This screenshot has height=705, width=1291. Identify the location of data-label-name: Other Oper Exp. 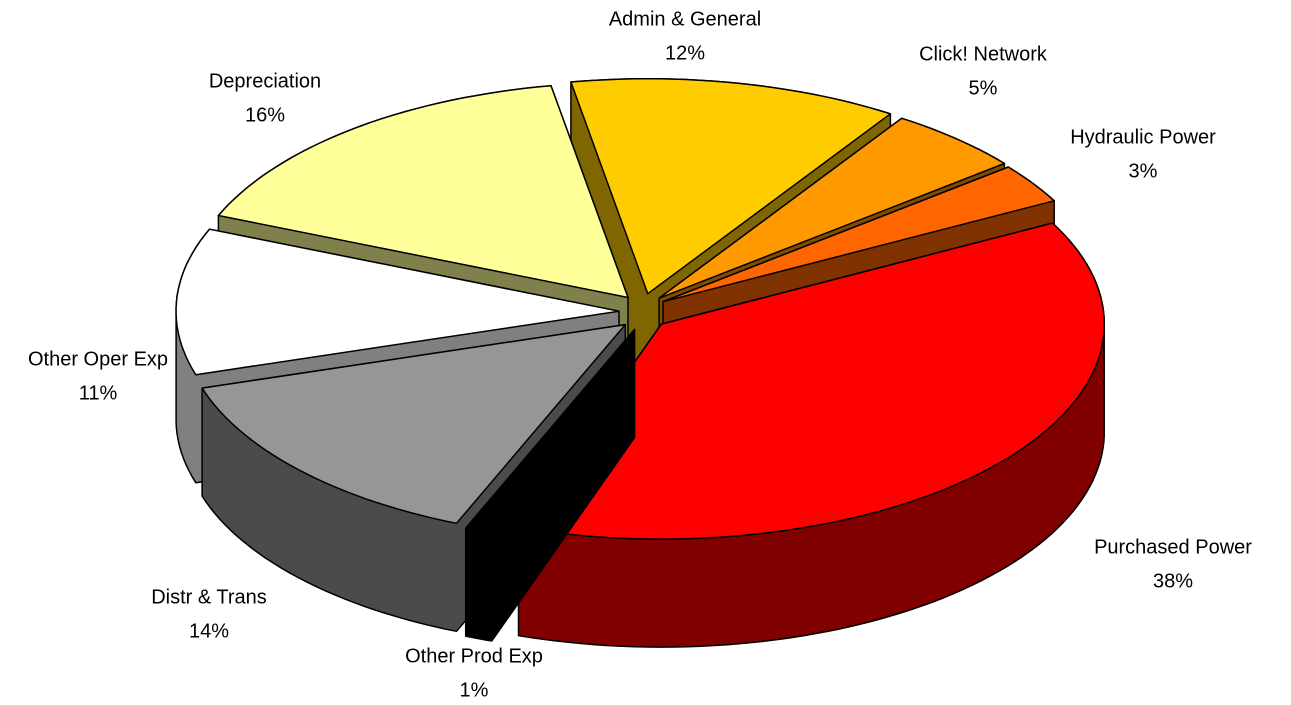
(98, 359).